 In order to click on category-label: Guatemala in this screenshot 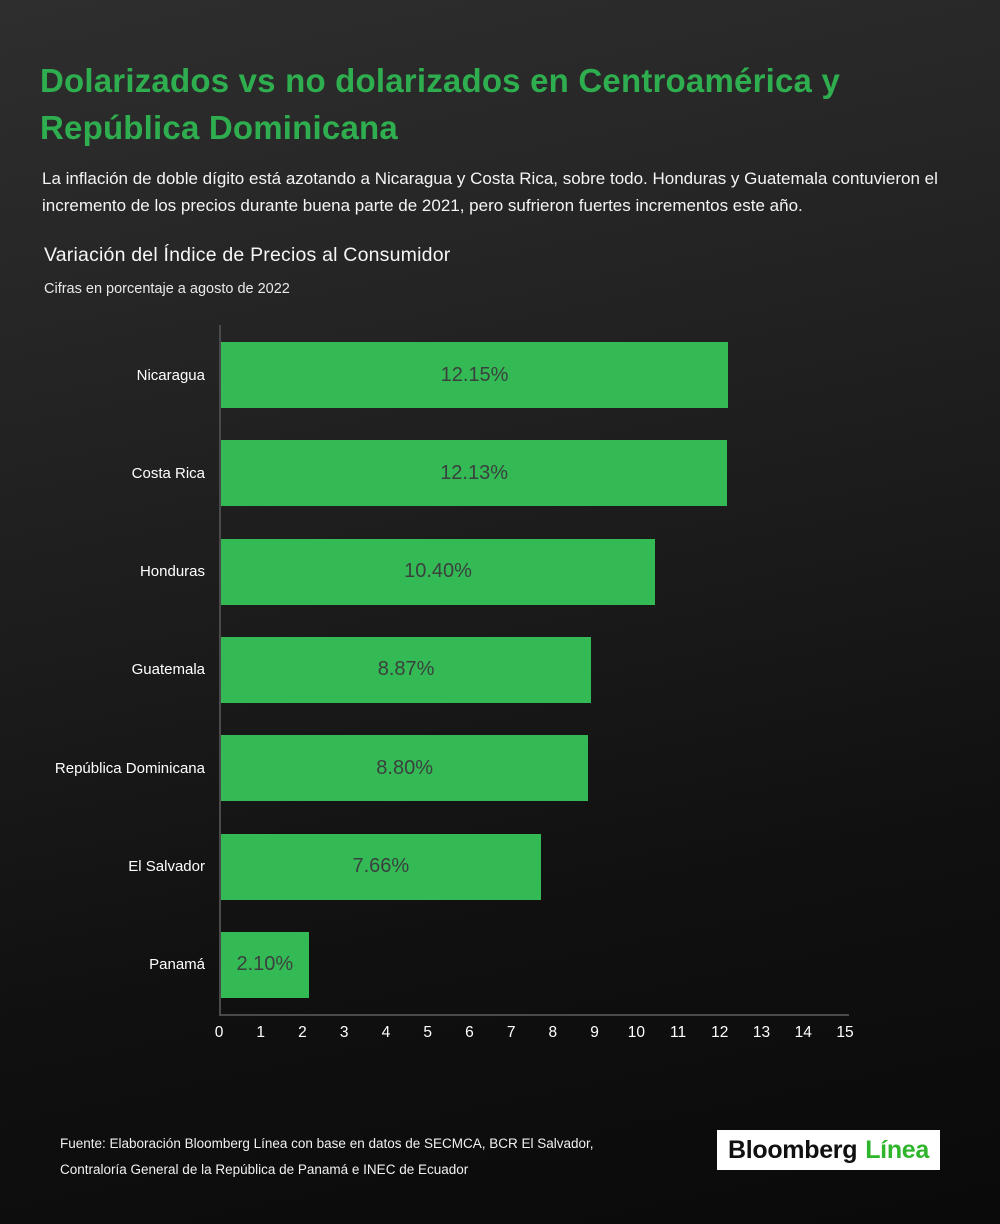, I will do `click(168, 670)`.